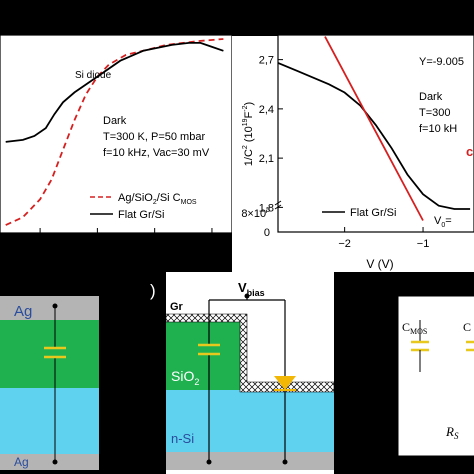 The width and height of the screenshot is (474, 474). I want to click on diagram-e-cmos-label: CMOS, so click(414, 328).